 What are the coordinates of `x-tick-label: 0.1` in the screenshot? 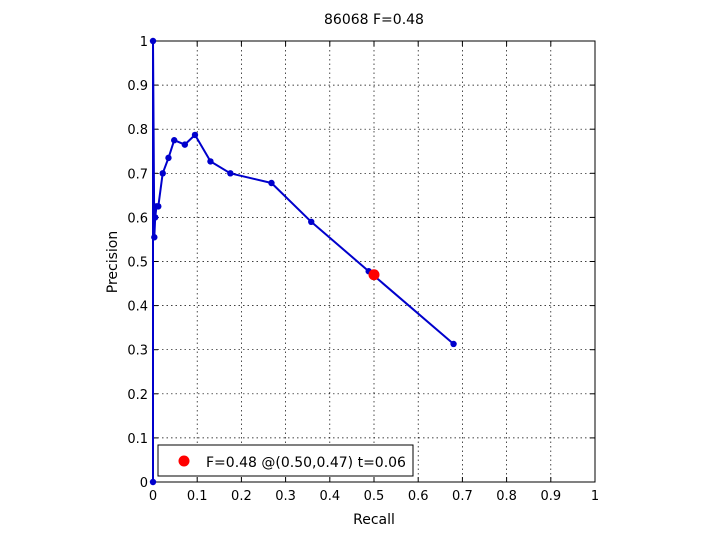 It's located at (197, 496).